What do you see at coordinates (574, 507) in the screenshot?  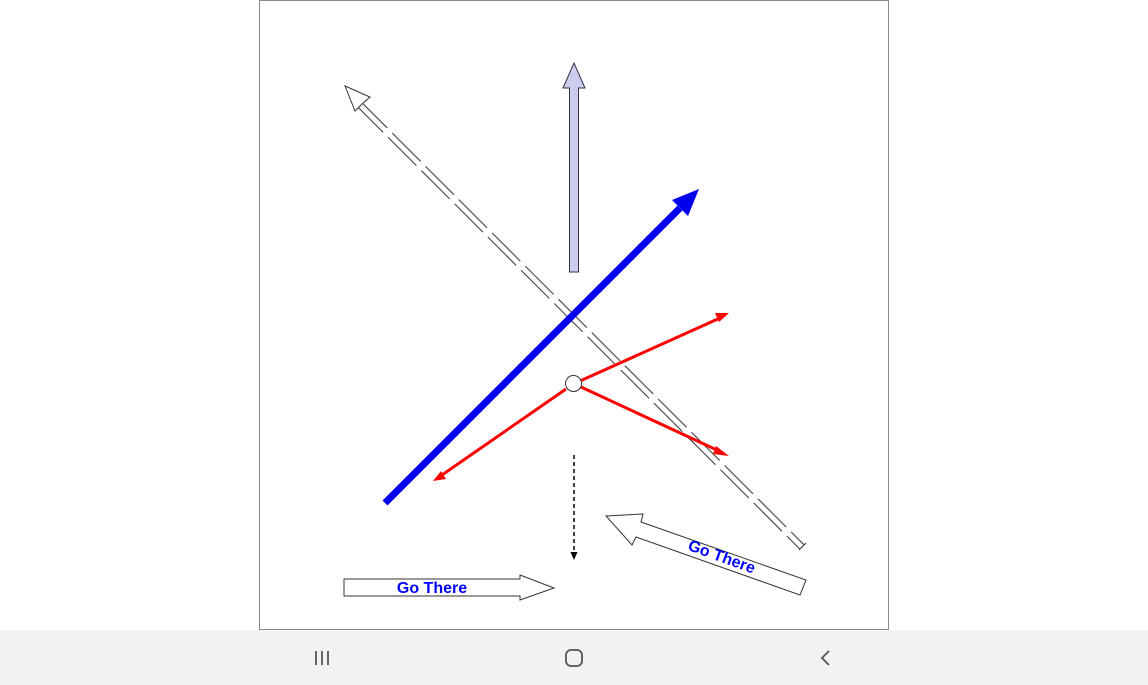 I see `dotted-down-arrow` at bounding box center [574, 507].